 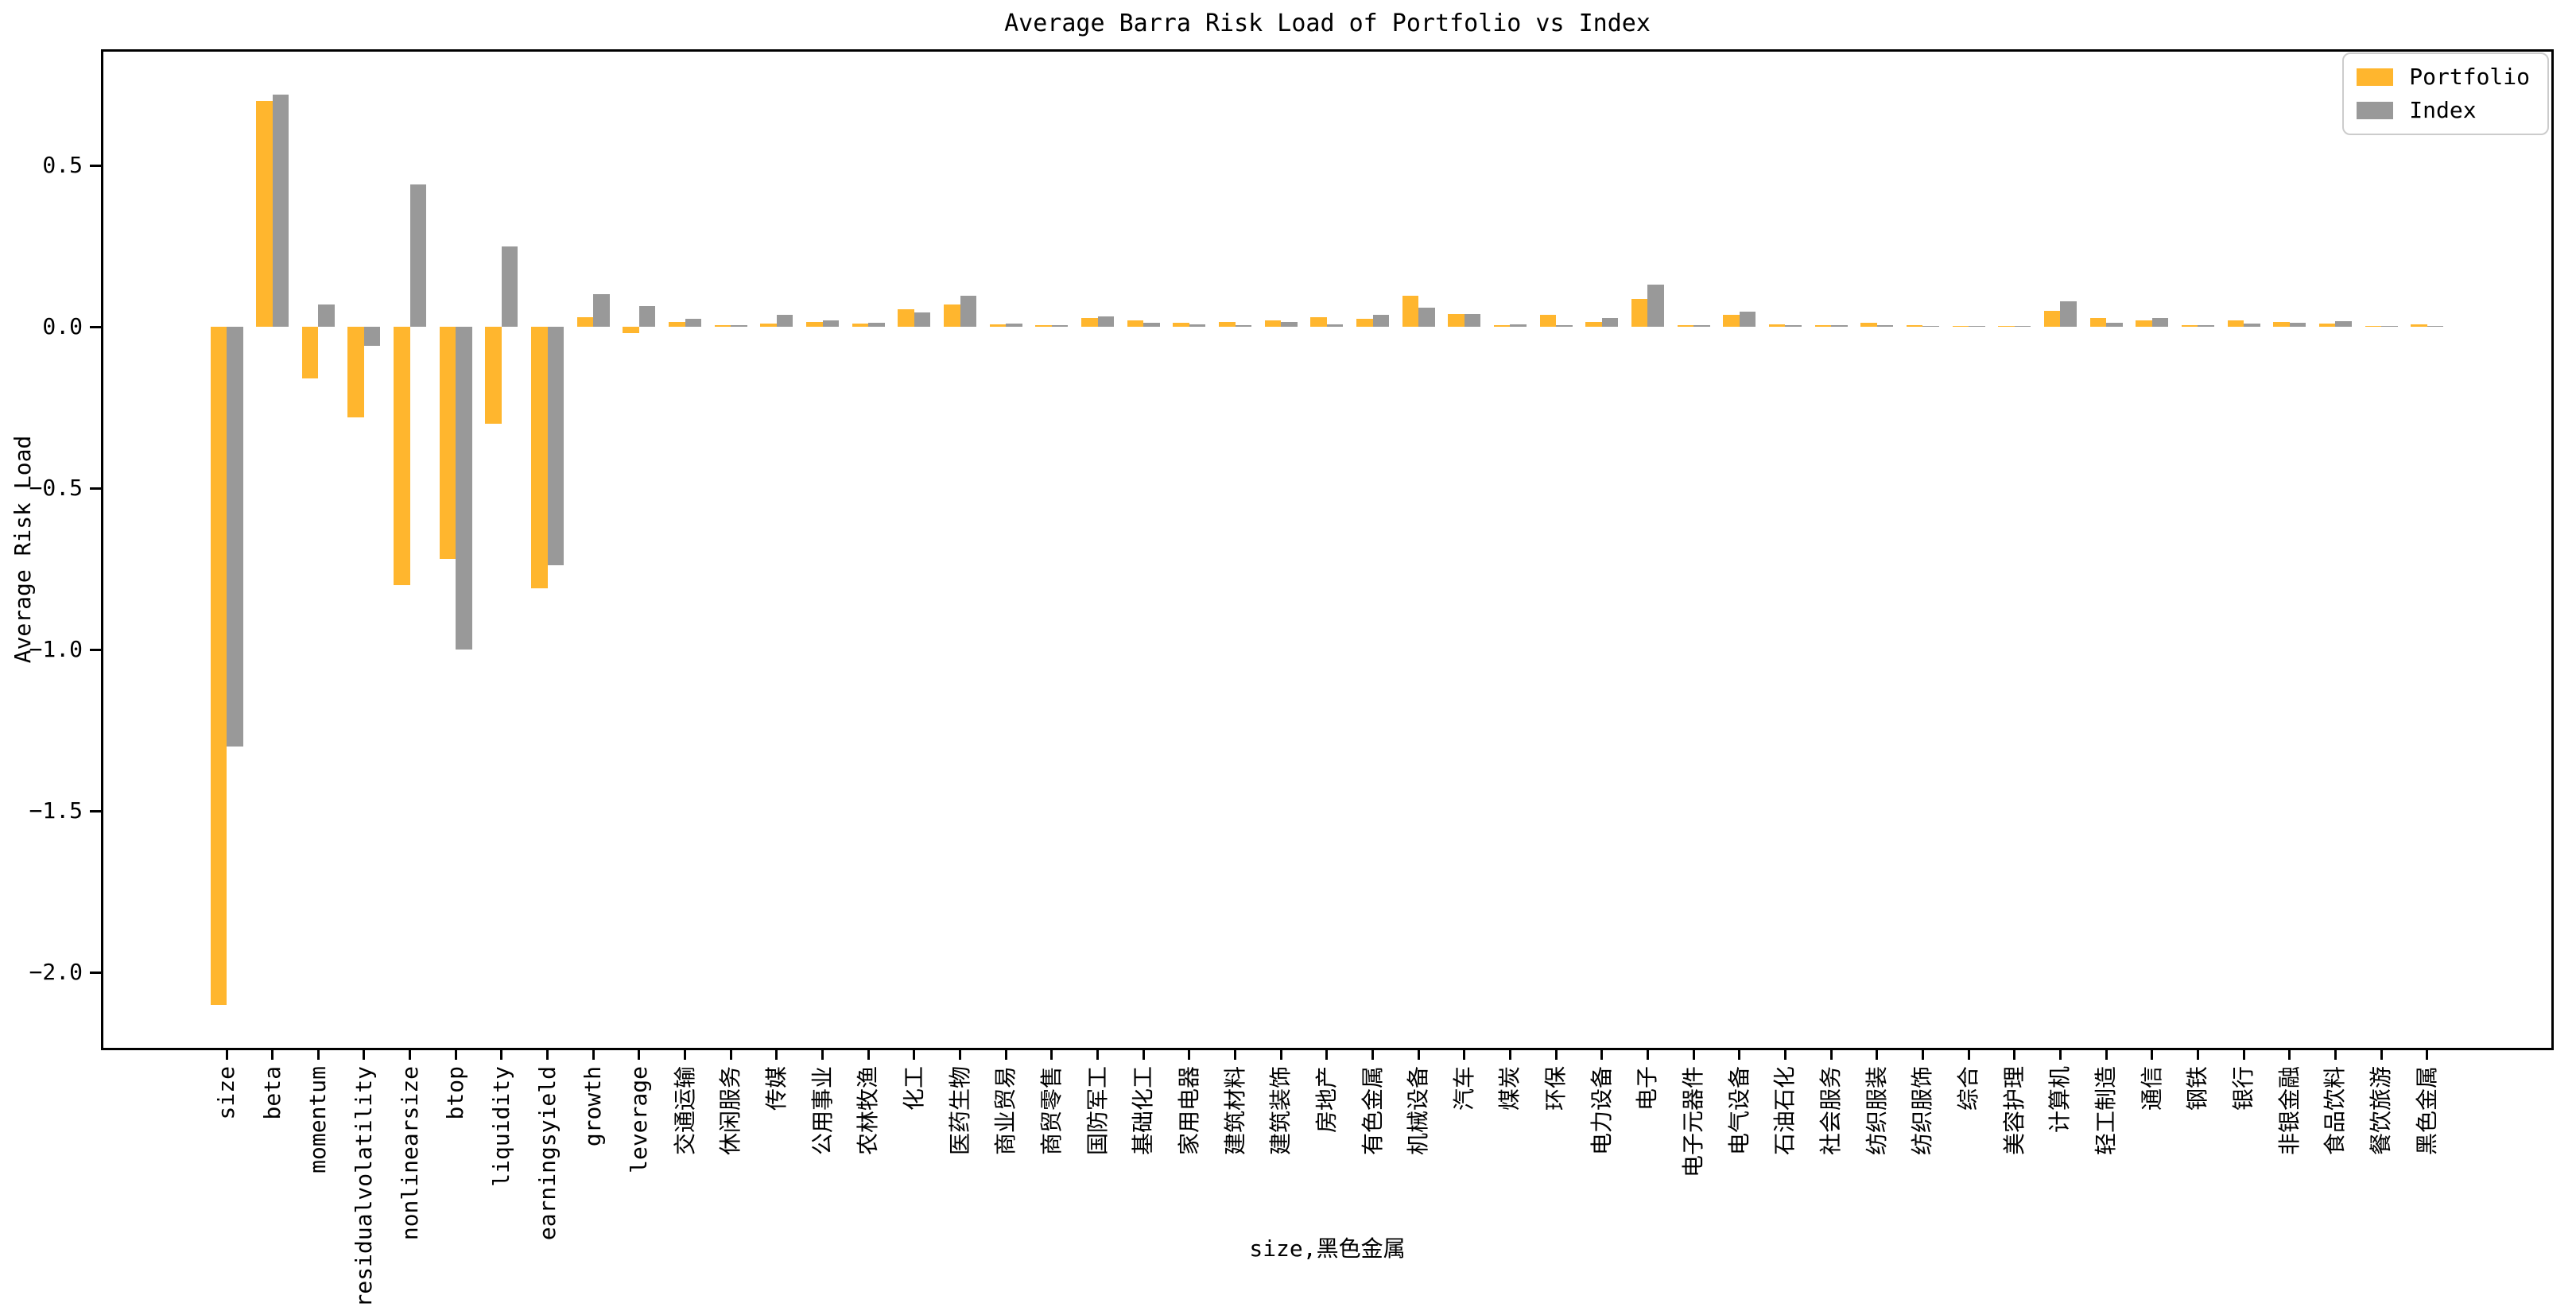 I want to click on x-tick-label-leverage: leverage, so click(x=639, y=1119).